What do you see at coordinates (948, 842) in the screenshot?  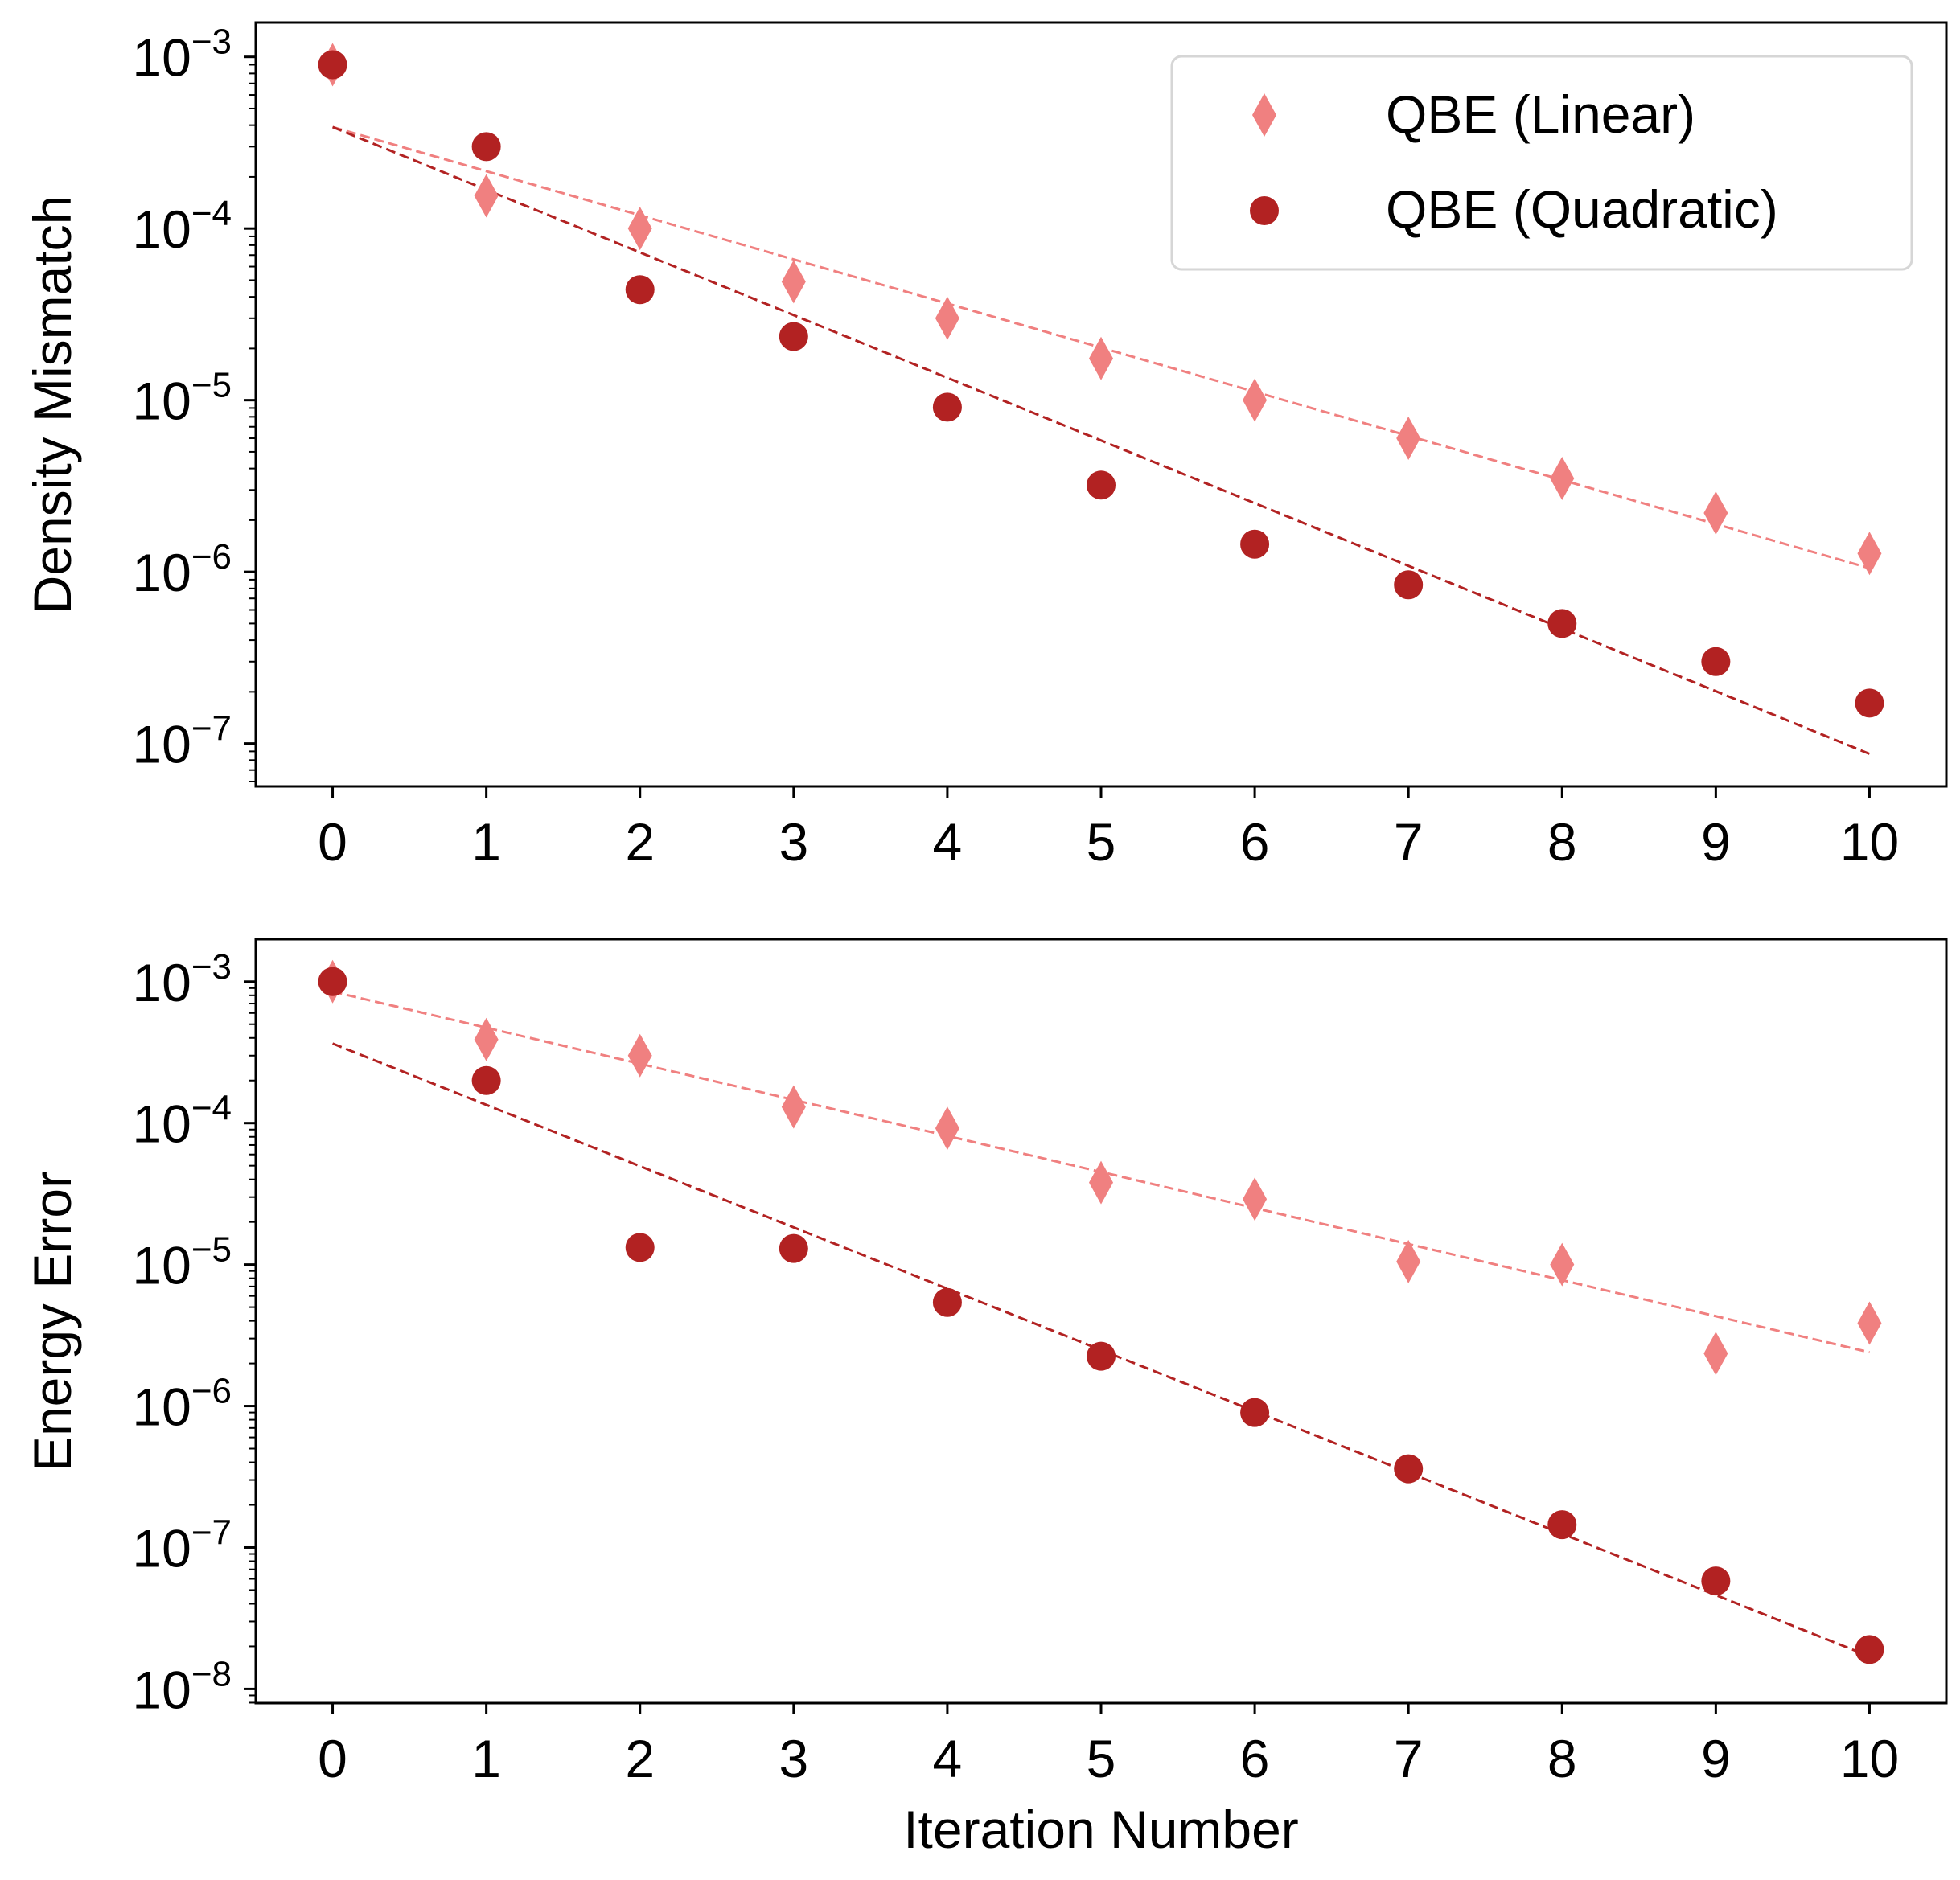 I see `top-x-tick-label-4: 4` at bounding box center [948, 842].